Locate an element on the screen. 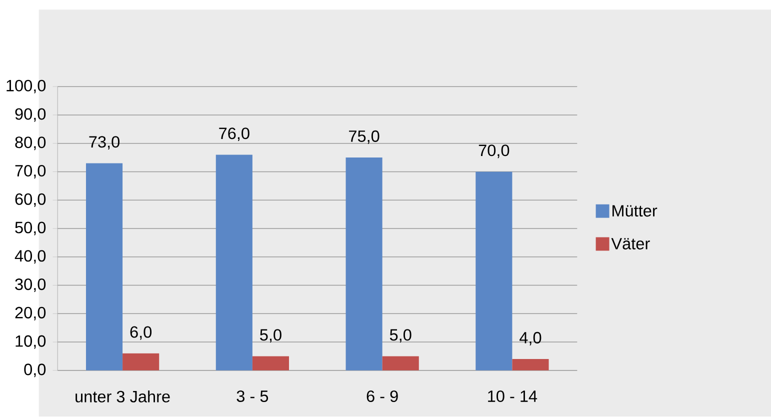 Image resolution: width=771 pixels, height=417 pixels. y-tick-label: 20,0 is located at coordinates (30, 314).